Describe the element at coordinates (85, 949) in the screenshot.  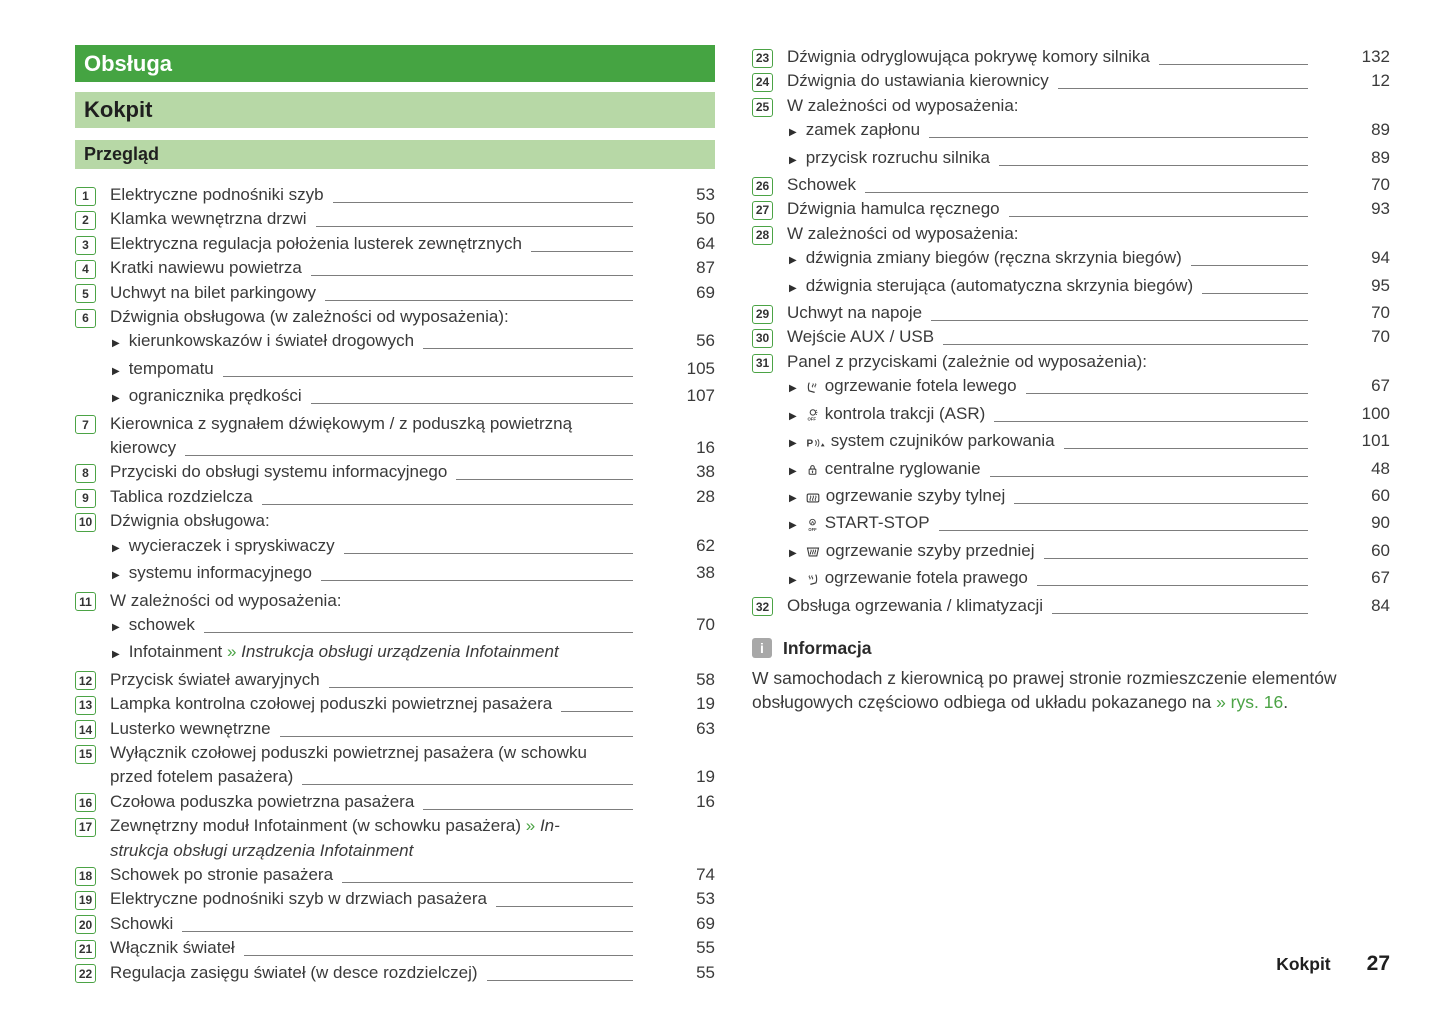
I see `item-number-badge: 21` at that location.